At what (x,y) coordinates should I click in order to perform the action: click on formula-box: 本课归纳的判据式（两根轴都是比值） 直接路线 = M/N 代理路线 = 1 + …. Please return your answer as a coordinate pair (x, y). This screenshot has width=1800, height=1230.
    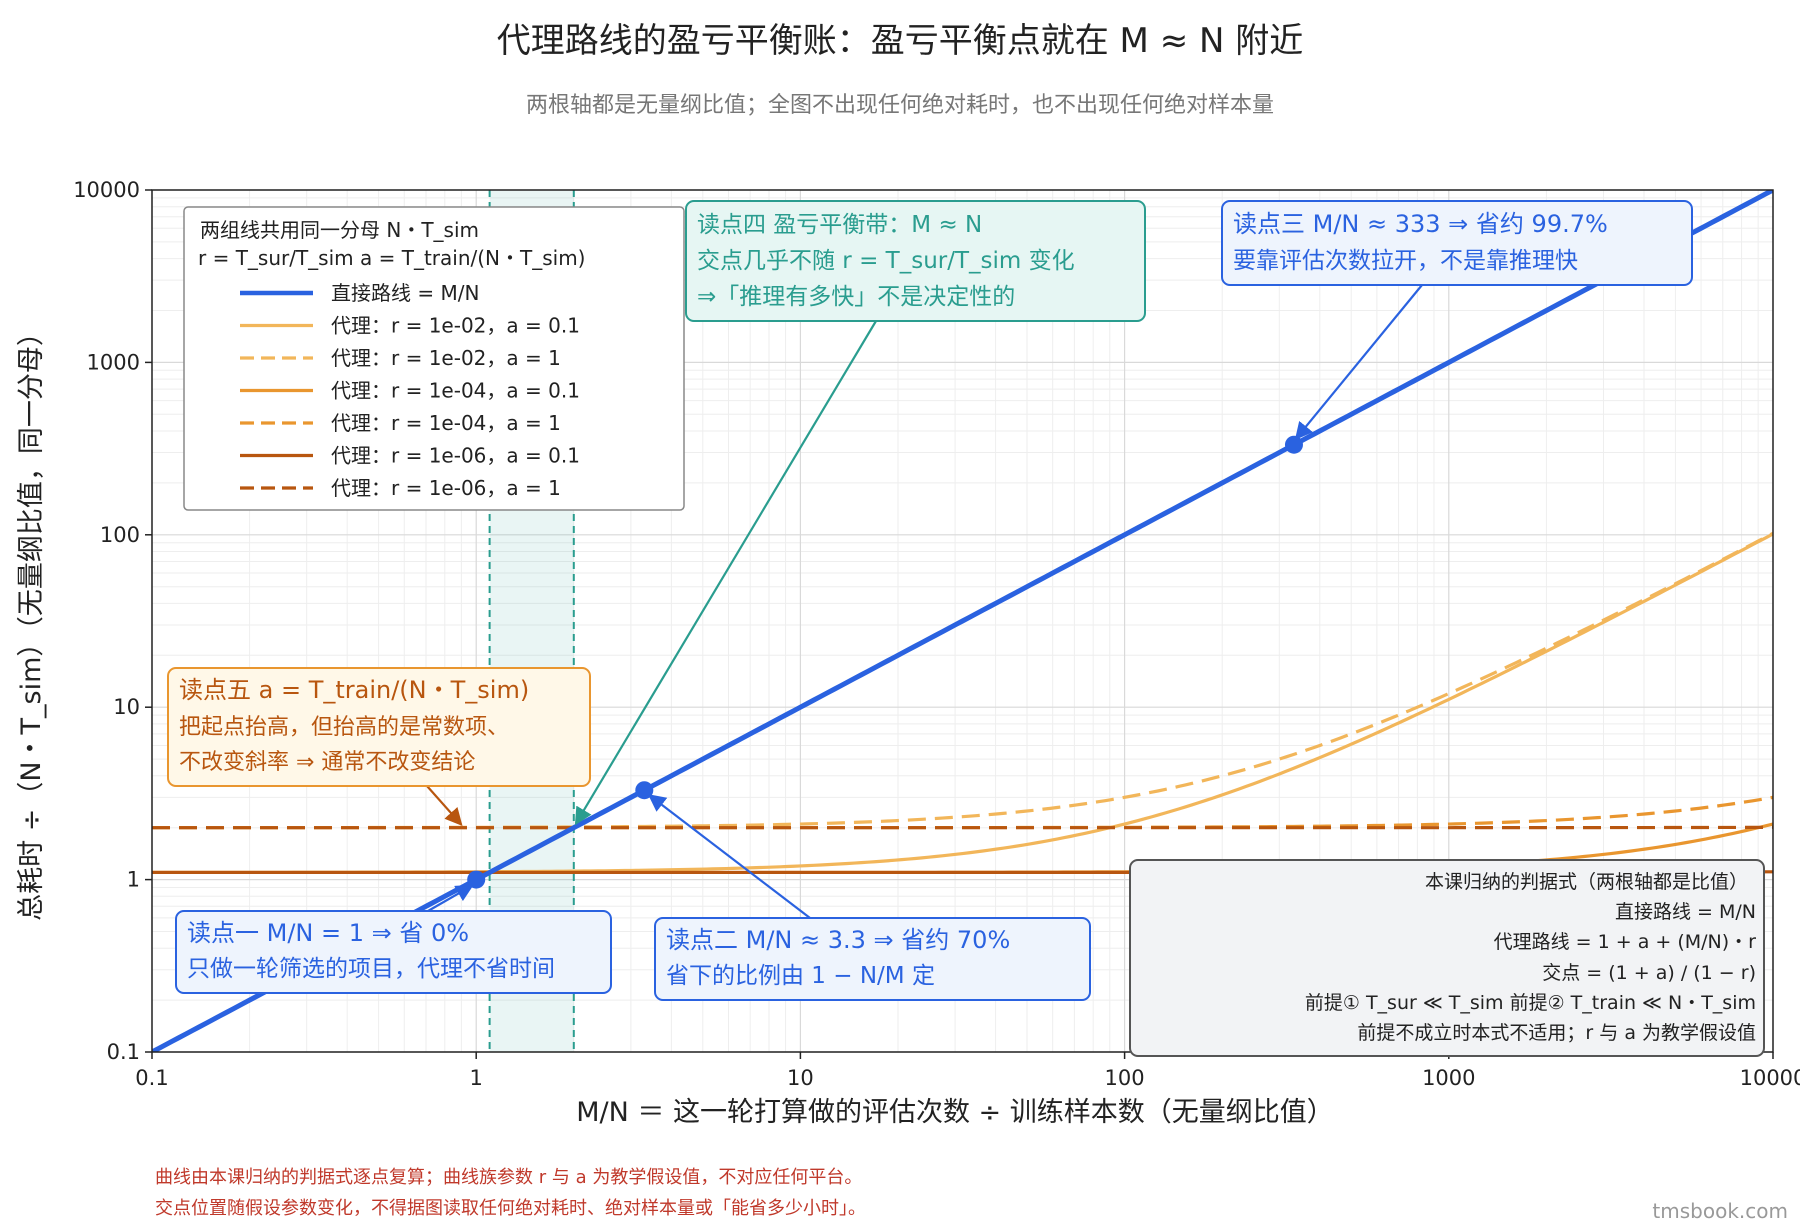
    Looking at the image, I should click on (1447, 958).